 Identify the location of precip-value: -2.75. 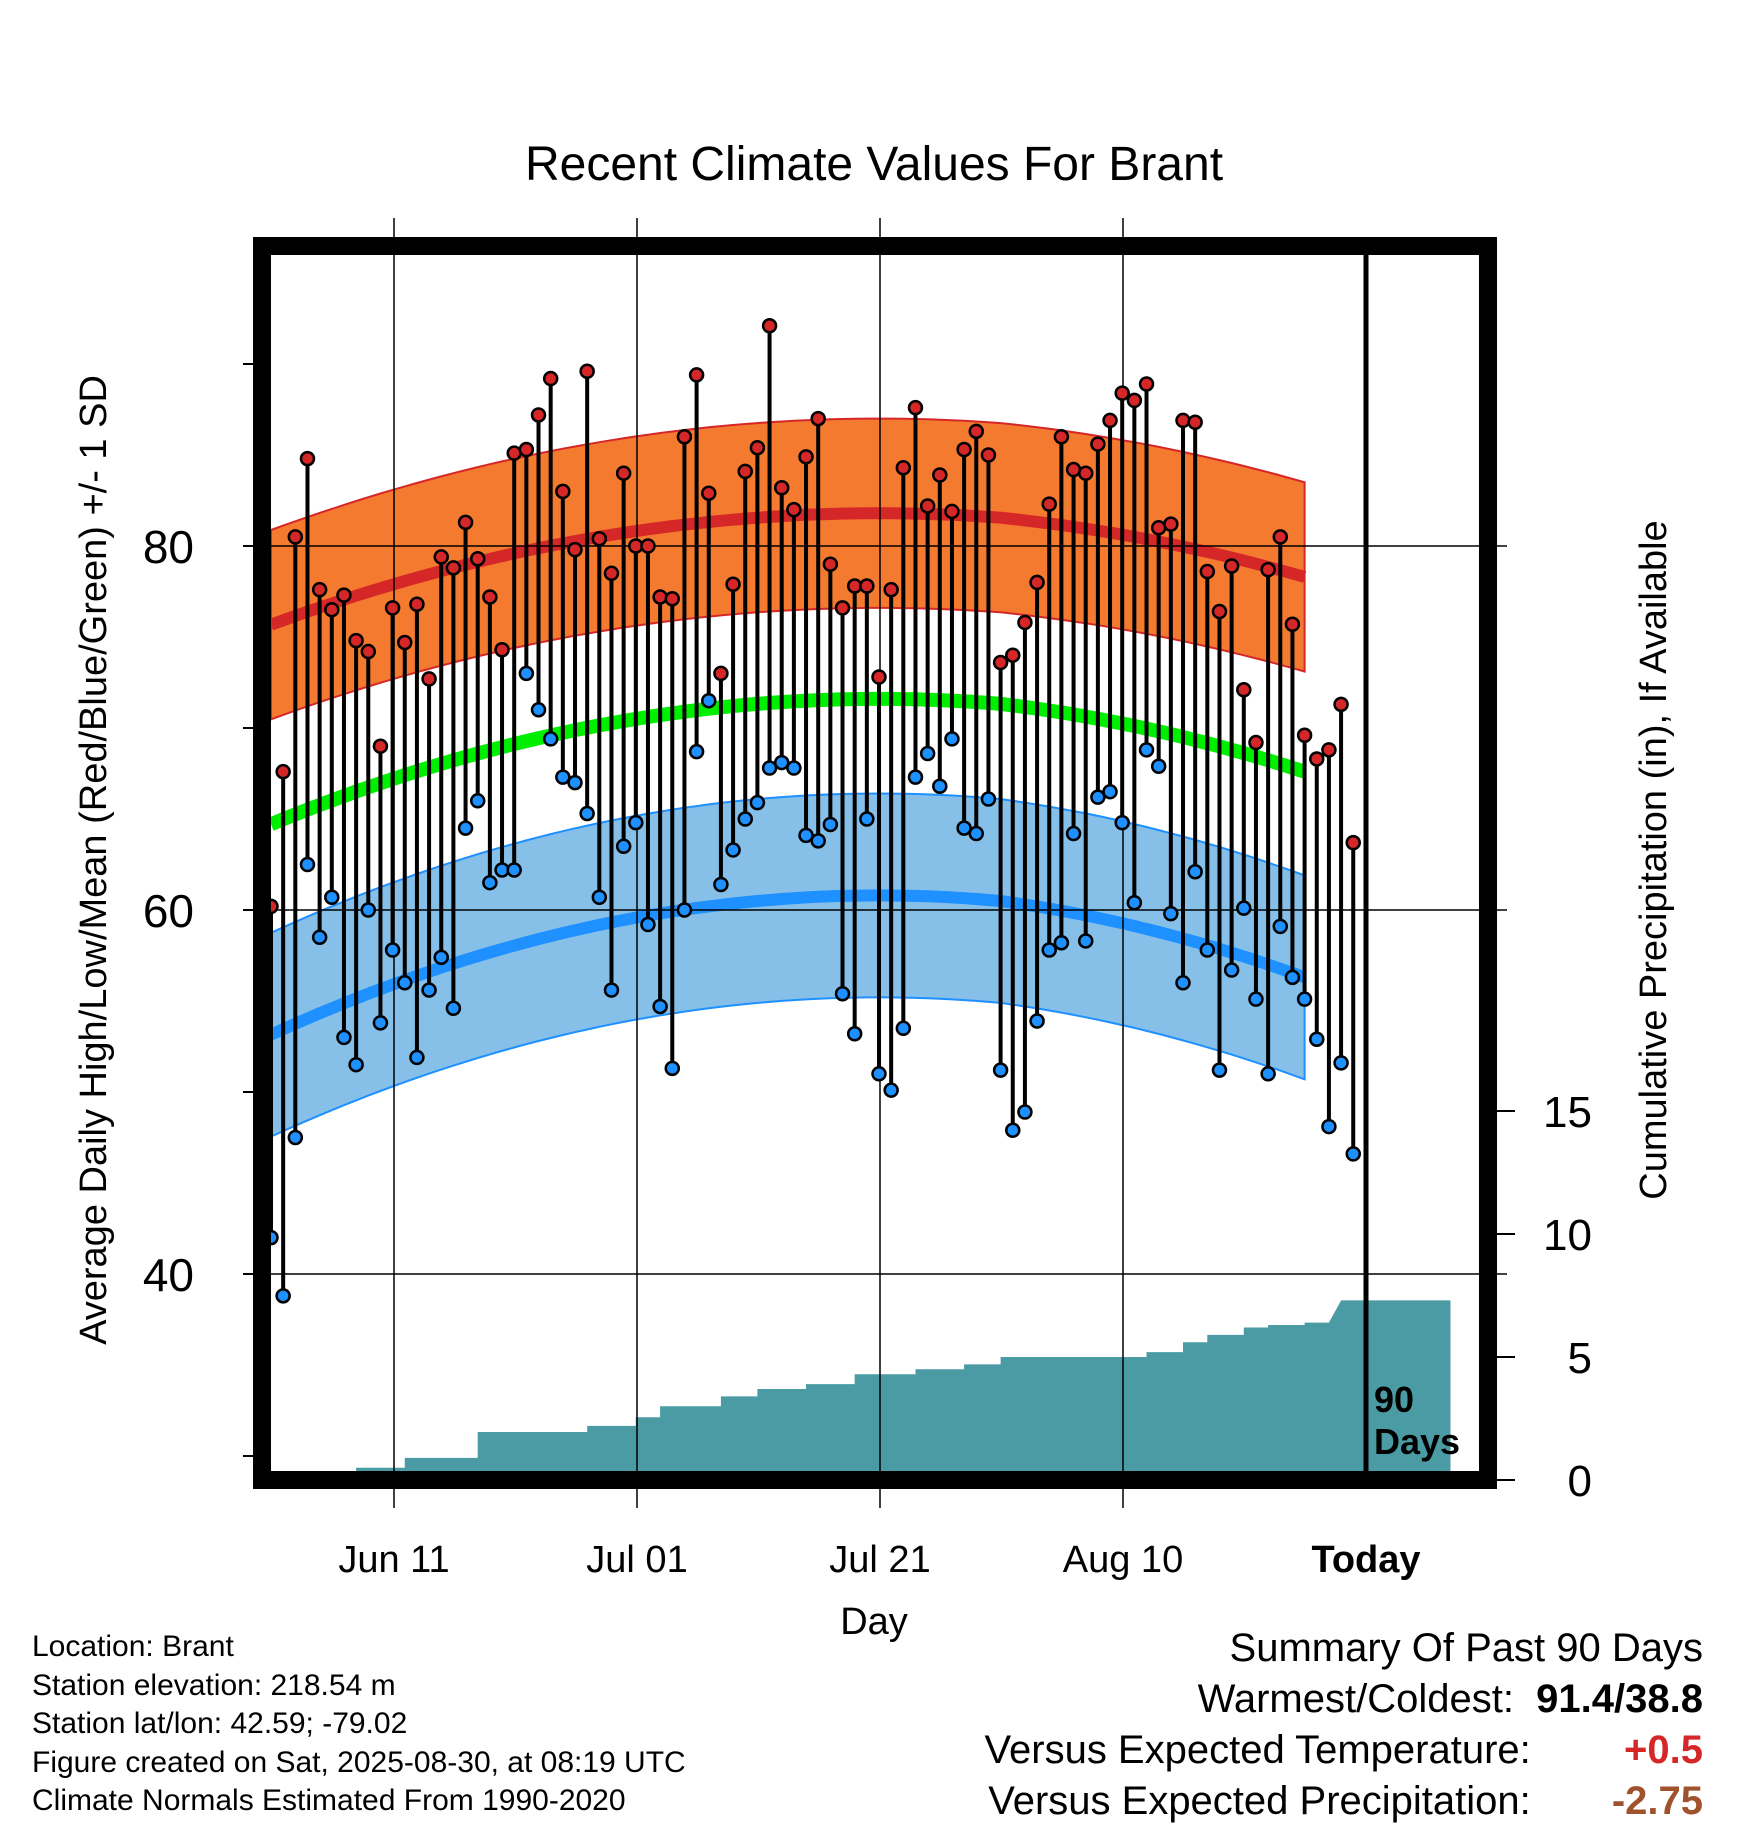
(1657, 1801).